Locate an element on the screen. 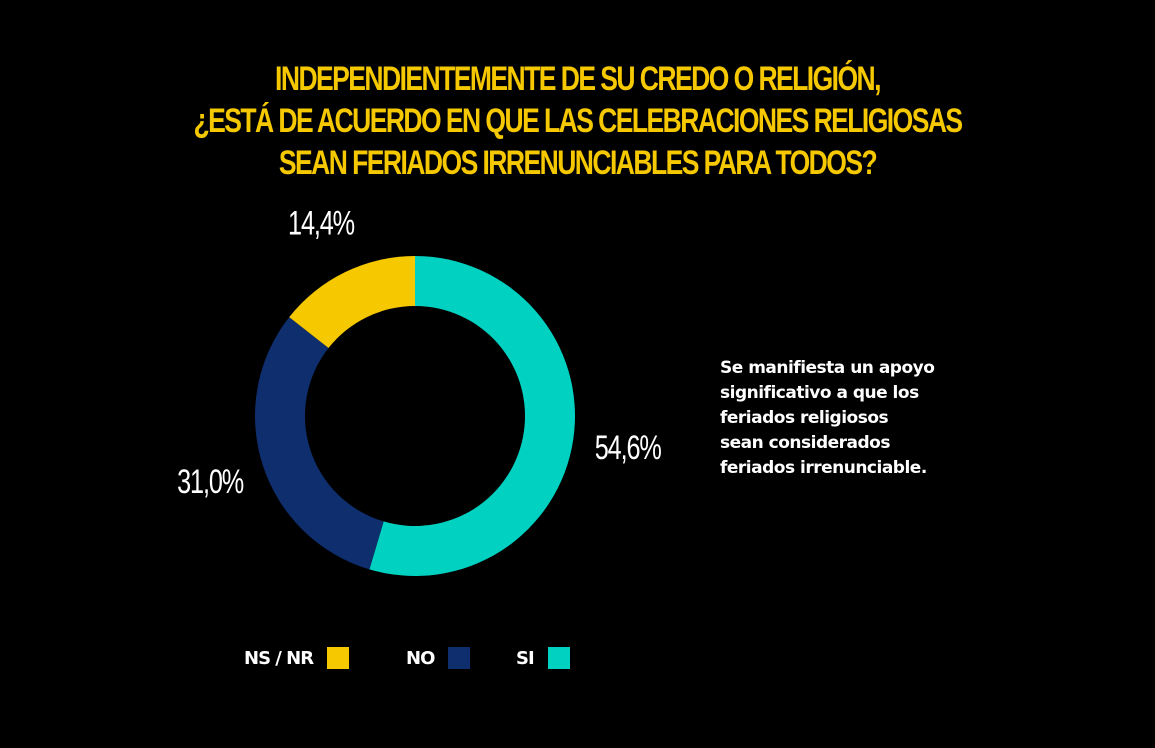  legend-label-no: NO is located at coordinates (420, 658).